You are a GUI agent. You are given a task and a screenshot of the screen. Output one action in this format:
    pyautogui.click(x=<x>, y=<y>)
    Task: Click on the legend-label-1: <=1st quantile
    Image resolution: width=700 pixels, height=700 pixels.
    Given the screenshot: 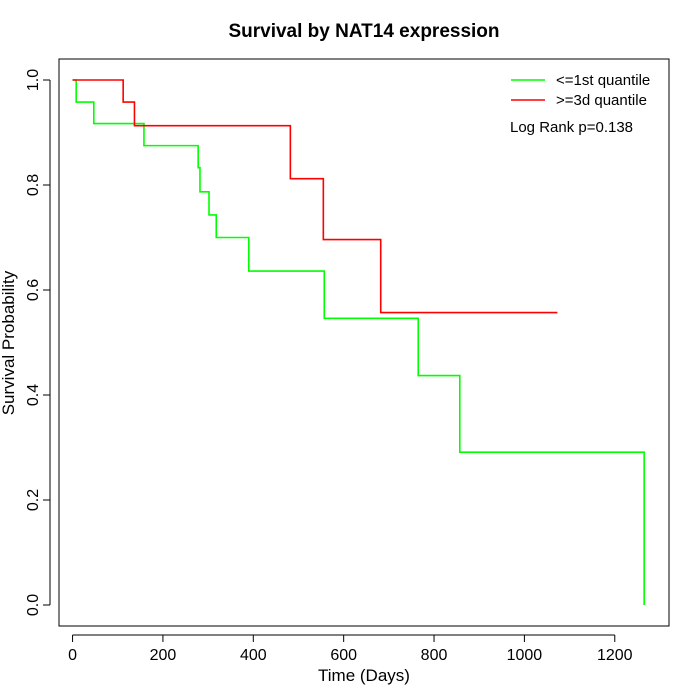 What is the action you would take?
    pyautogui.click(x=603, y=80)
    